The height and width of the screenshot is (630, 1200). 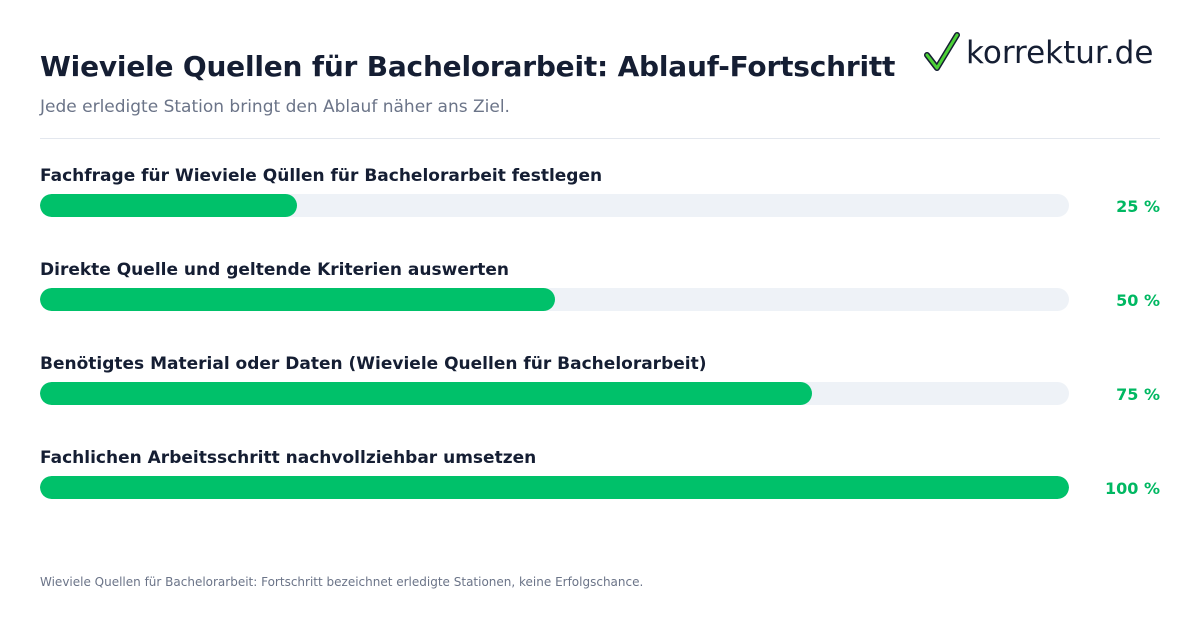 I want to click on brand-logo: korrektur.de, so click(x=1038, y=53).